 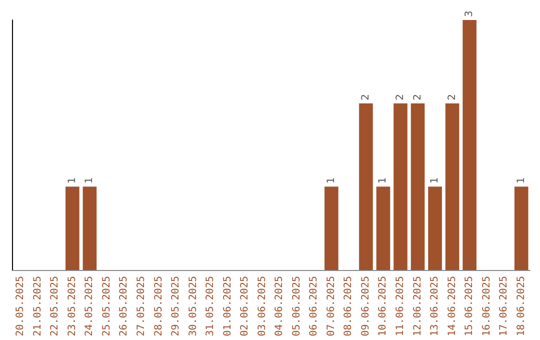 What do you see at coordinates (383, 306) in the screenshot?
I see `x-tick-label: 10.06.2025` at bounding box center [383, 306].